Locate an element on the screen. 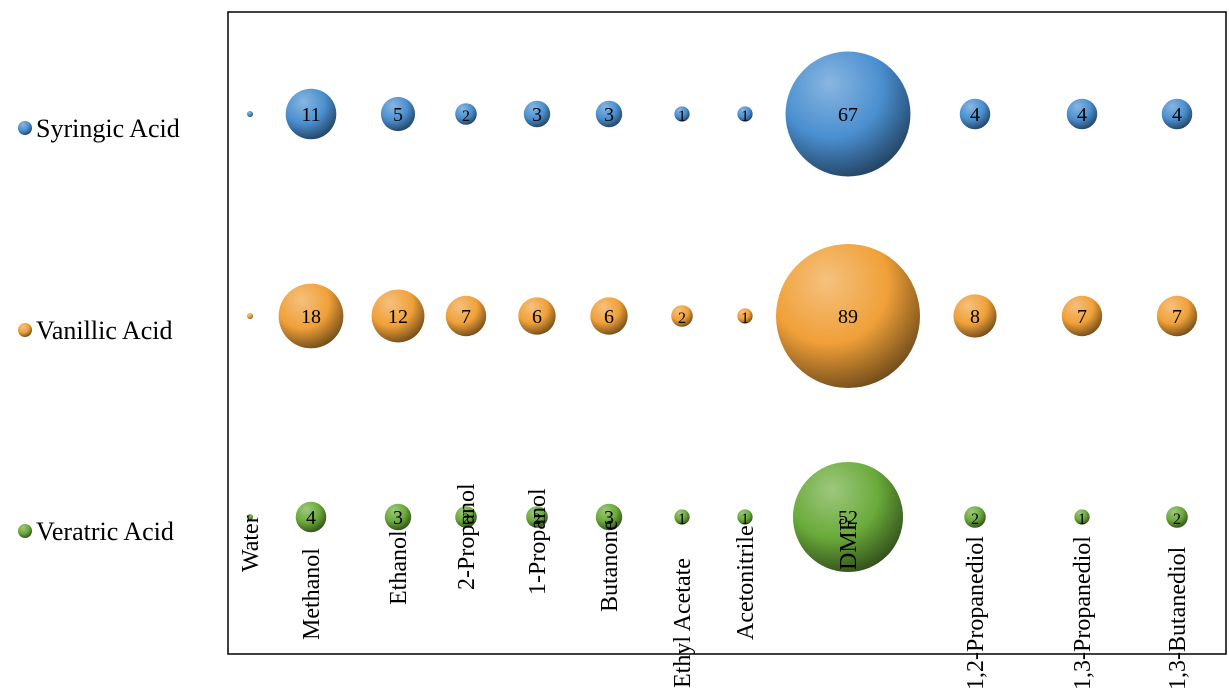 The height and width of the screenshot is (690, 1229). bubble-label-veratric-acid-1-2-propanediol: 2 is located at coordinates (975, 519).